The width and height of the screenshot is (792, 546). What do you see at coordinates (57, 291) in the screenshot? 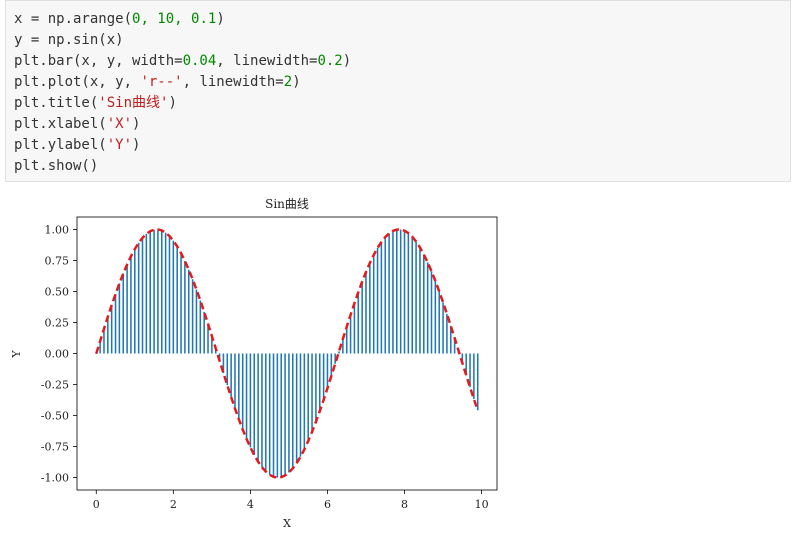
I see `y-tick-label: 0.50` at bounding box center [57, 291].